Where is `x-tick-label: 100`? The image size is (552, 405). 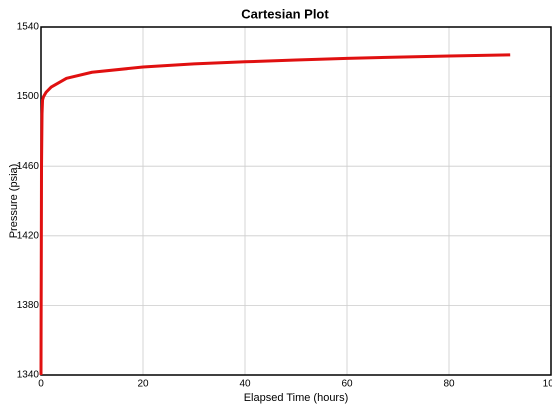 x-tick-label: 100 is located at coordinates (547, 384).